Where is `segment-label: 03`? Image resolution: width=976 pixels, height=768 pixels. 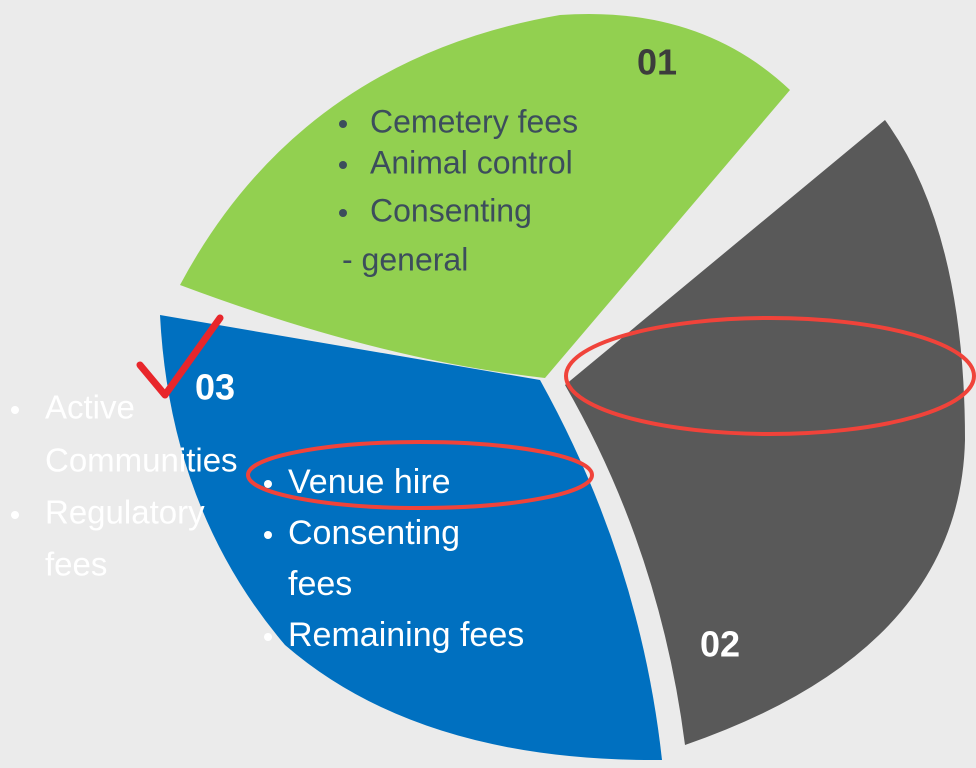 segment-label: 03 is located at coordinates (215, 387).